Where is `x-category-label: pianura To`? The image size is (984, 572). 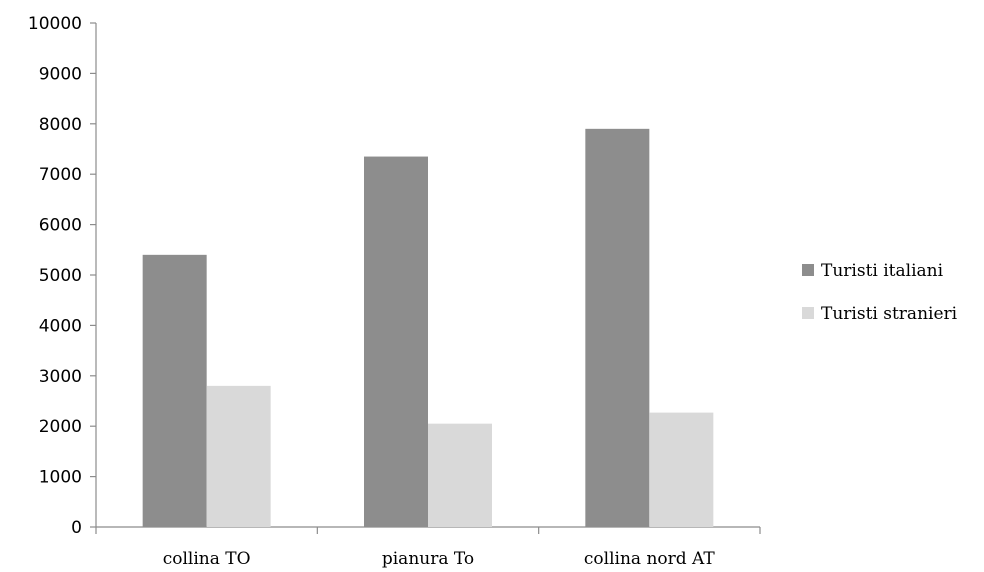
x-category-label: pianura To is located at coordinates (428, 559).